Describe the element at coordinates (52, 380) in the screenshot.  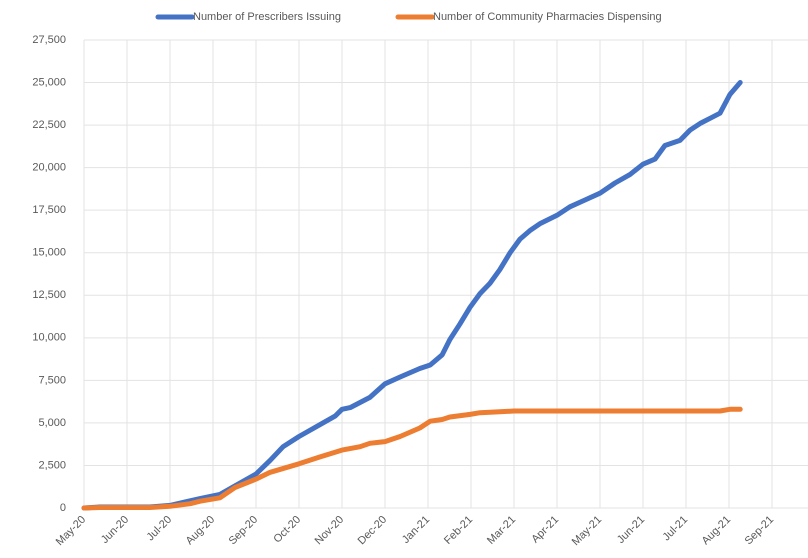
I see `y-tick-label: 7,500` at that location.